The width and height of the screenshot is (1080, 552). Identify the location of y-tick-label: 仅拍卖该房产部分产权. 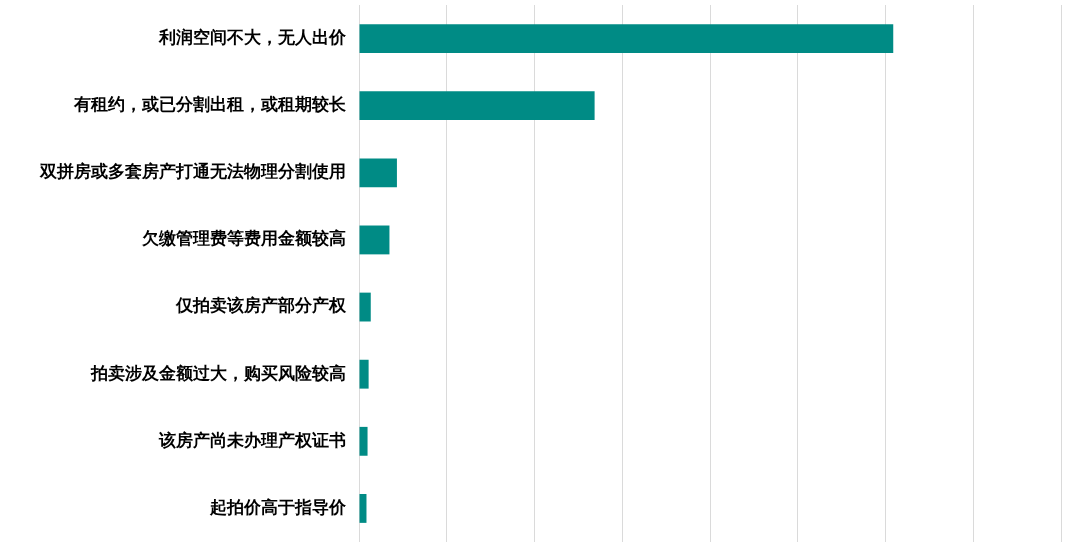
(261, 305).